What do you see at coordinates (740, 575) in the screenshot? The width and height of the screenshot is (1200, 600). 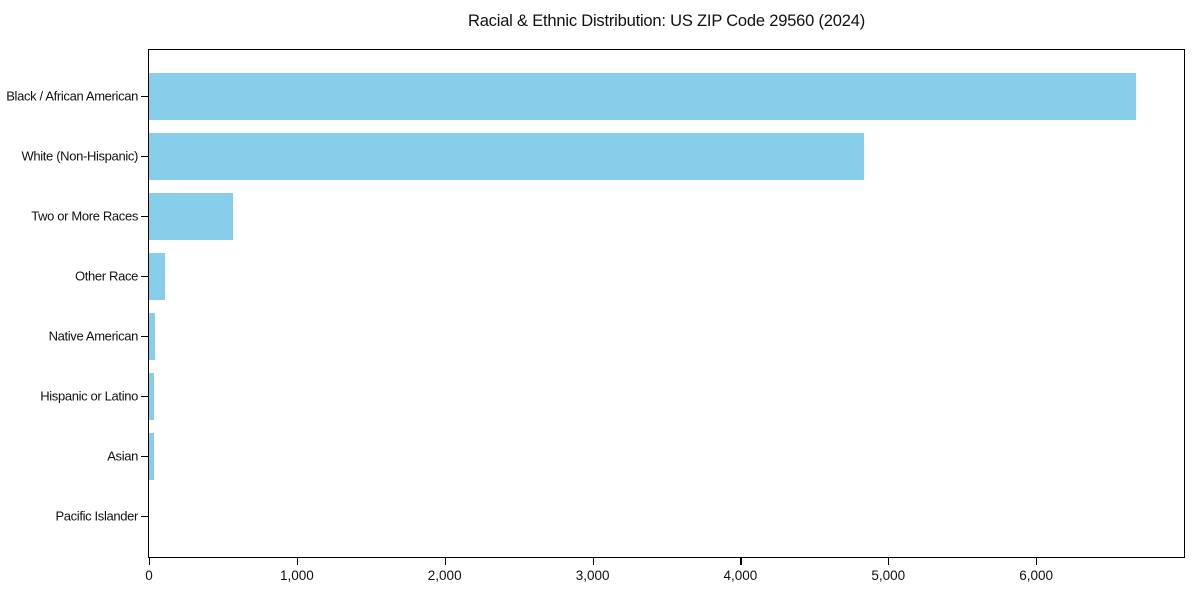 I see `x-tick-label-4-000: 4,000` at bounding box center [740, 575].